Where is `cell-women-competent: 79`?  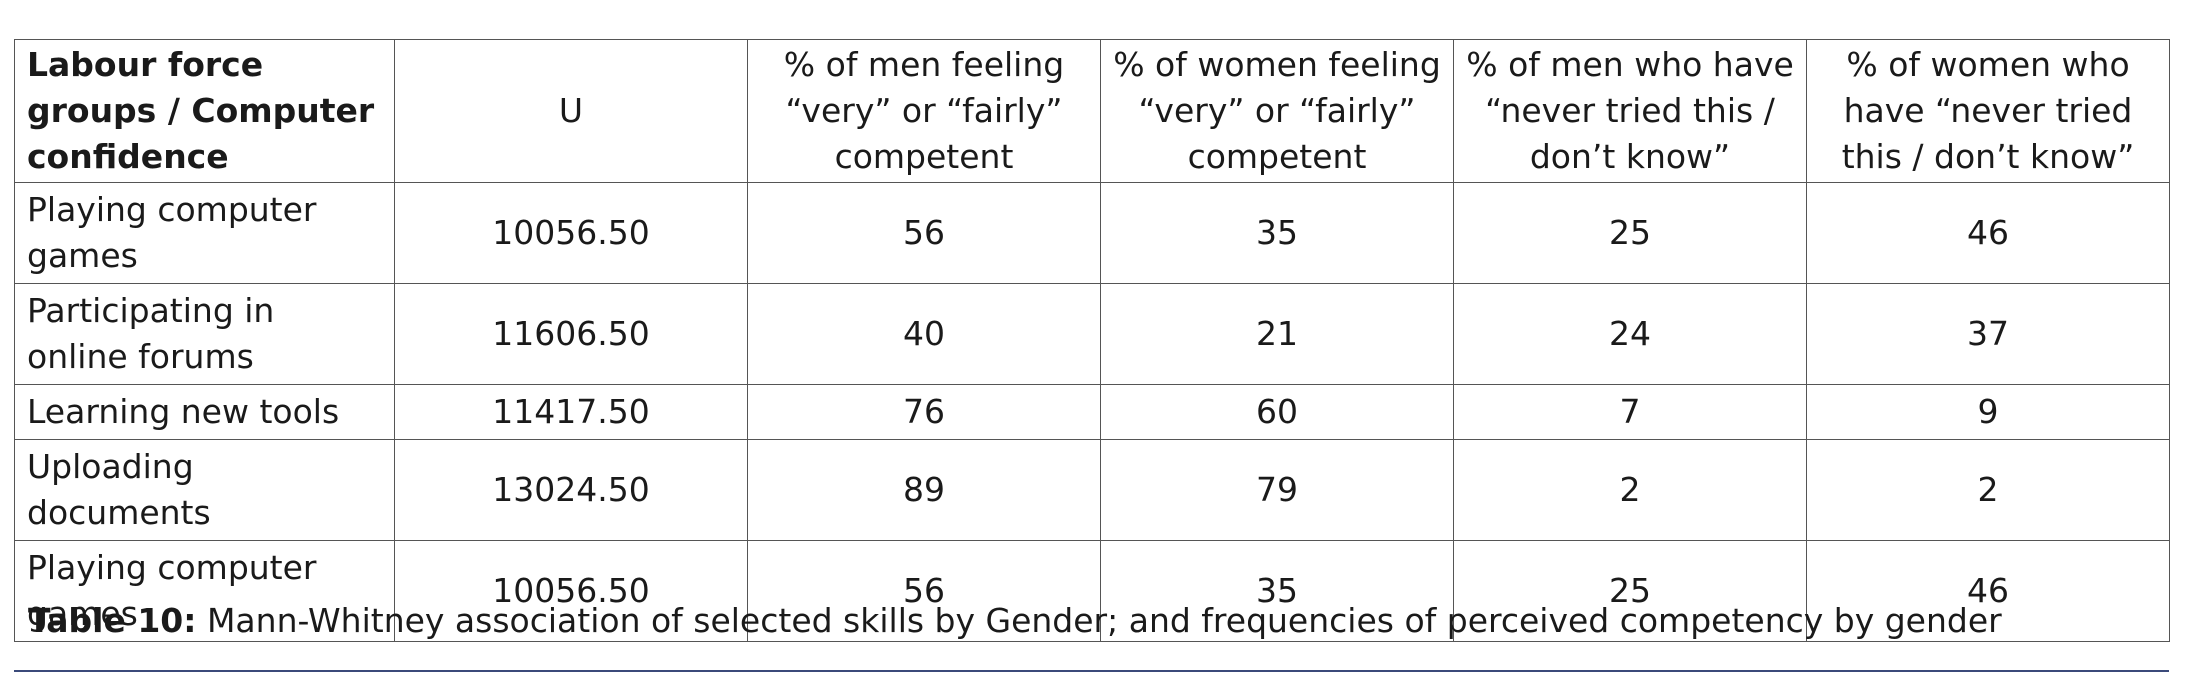
cell-women-competent: 79 is located at coordinates (1277, 490).